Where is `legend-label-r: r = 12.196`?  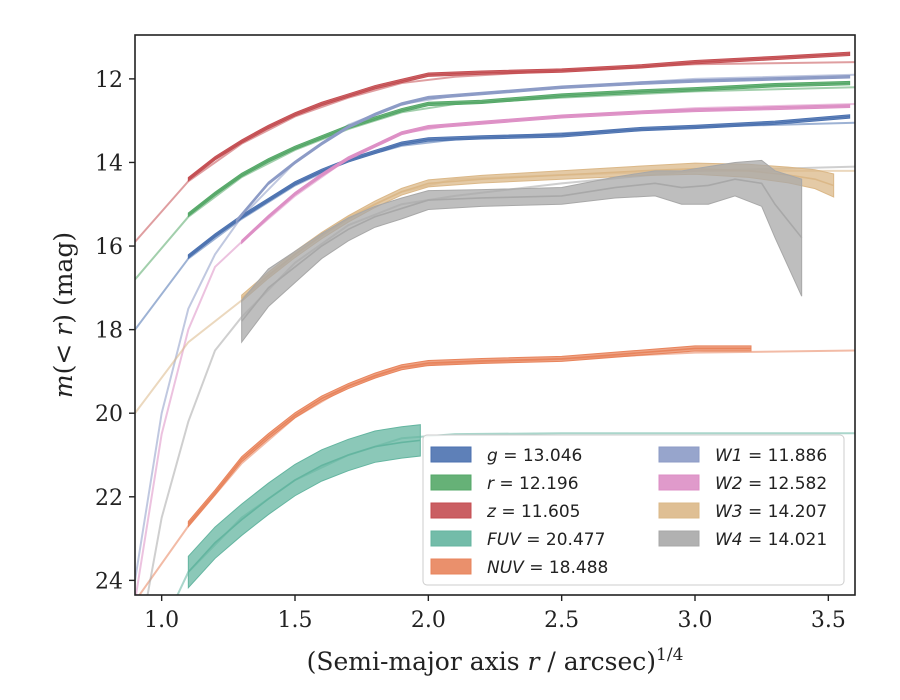 legend-label-r: r = 12.196 is located at coordinates (533, 484).